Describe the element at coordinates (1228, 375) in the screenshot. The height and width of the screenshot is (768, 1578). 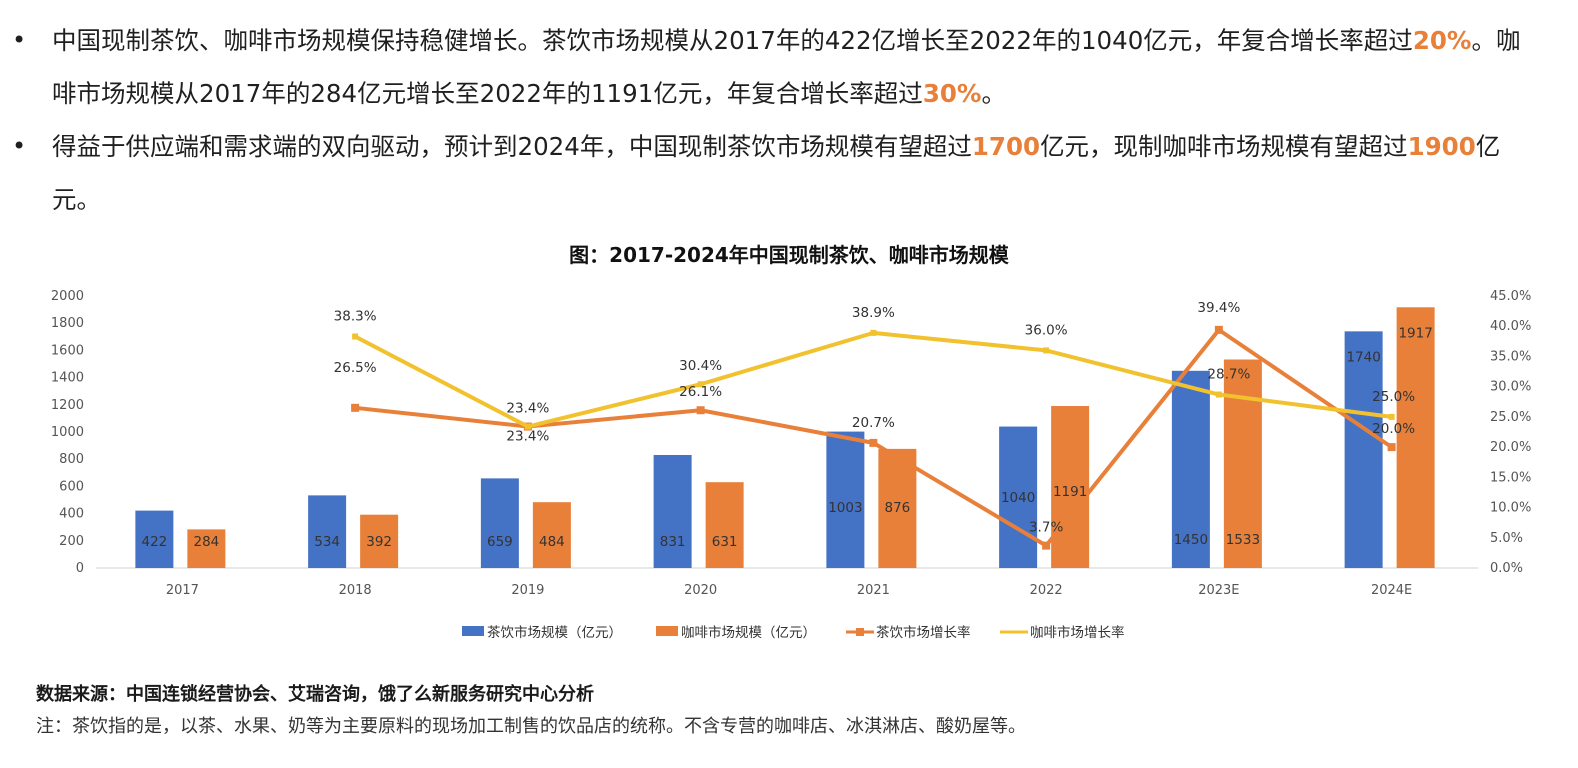
I see `line-value-label: 28.7%` at that location.